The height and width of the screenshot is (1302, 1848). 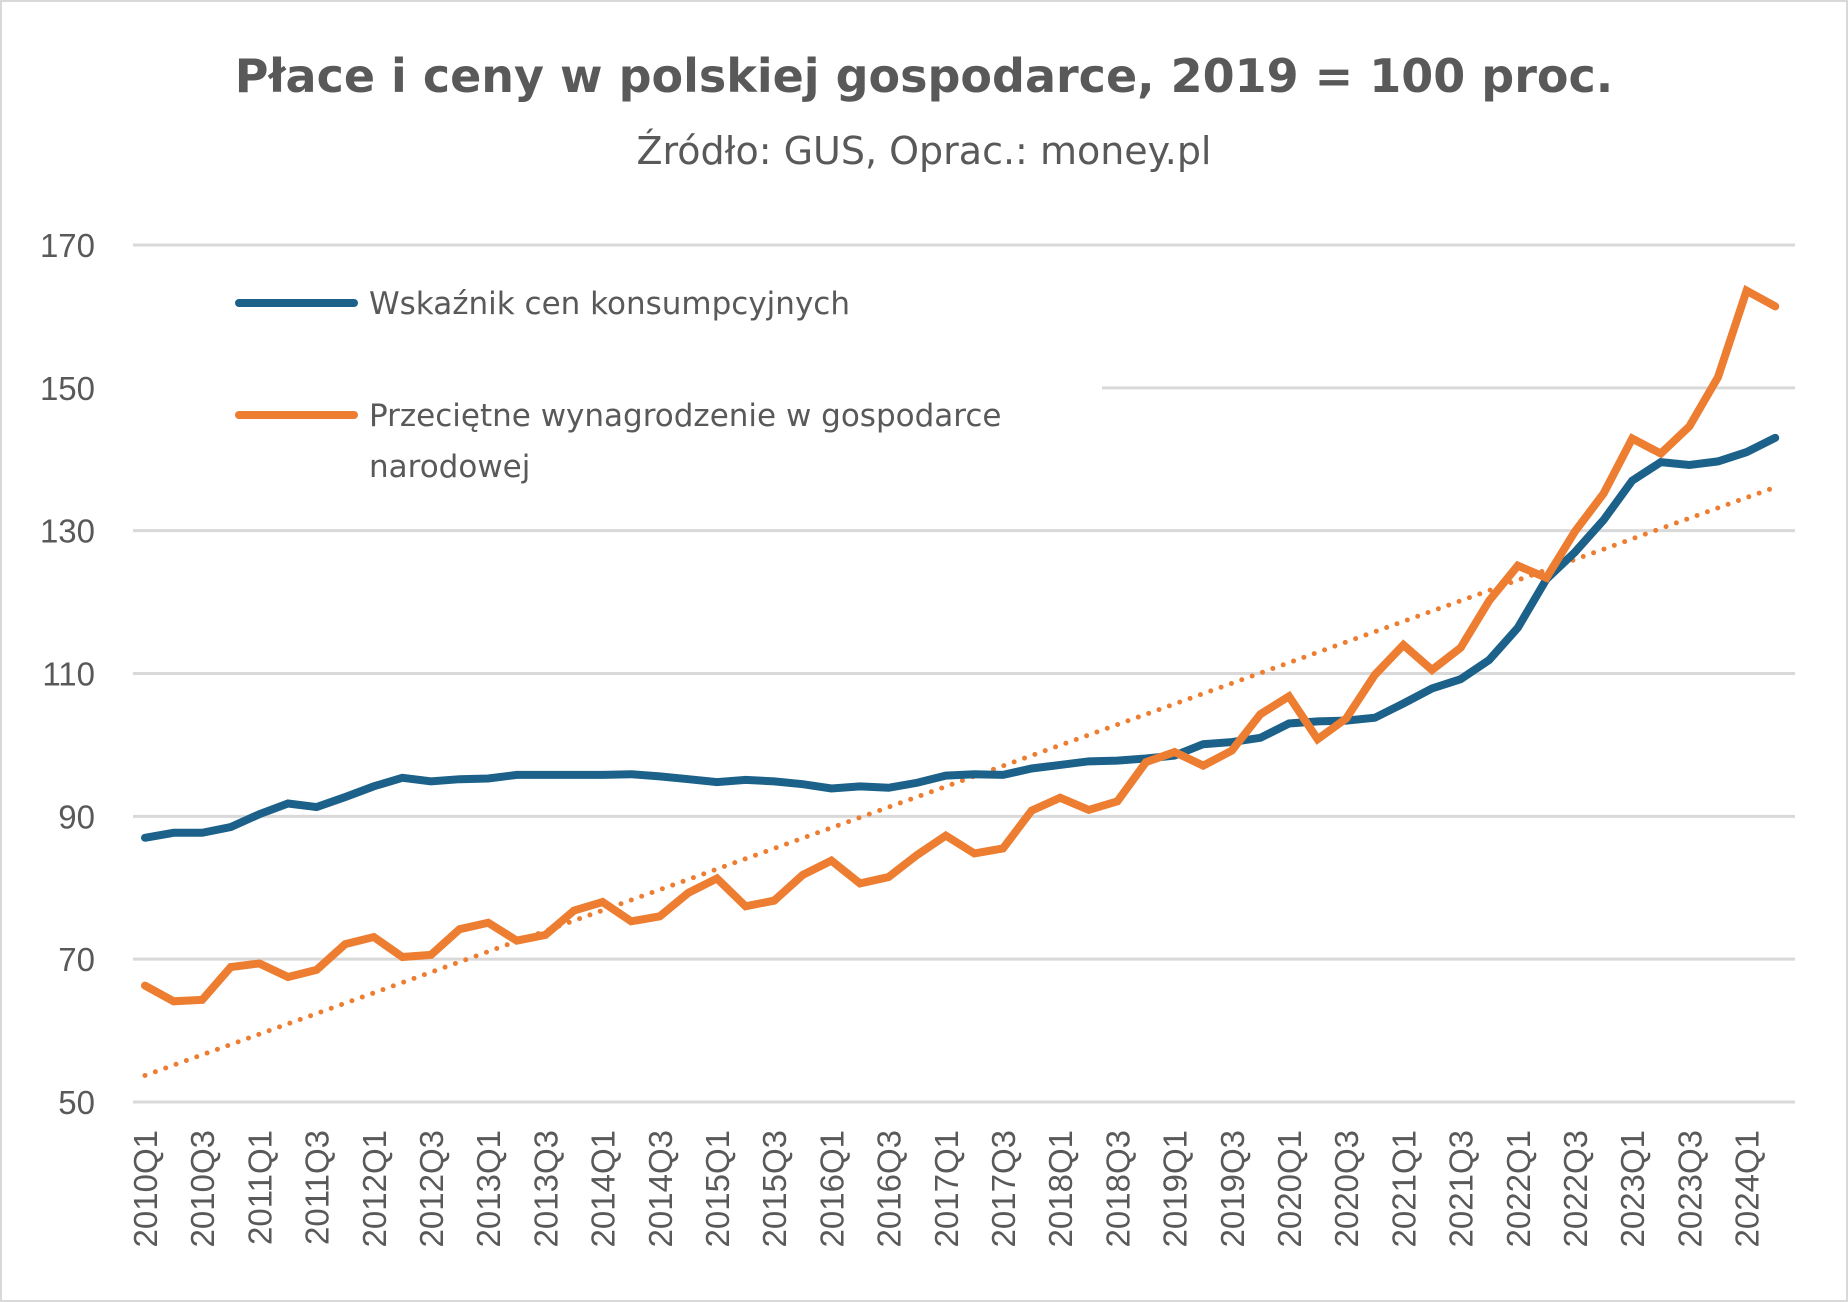 I want to click on y-axis-ticks: 50 70 90 110 130 150 170, so click(x=67, y=674).